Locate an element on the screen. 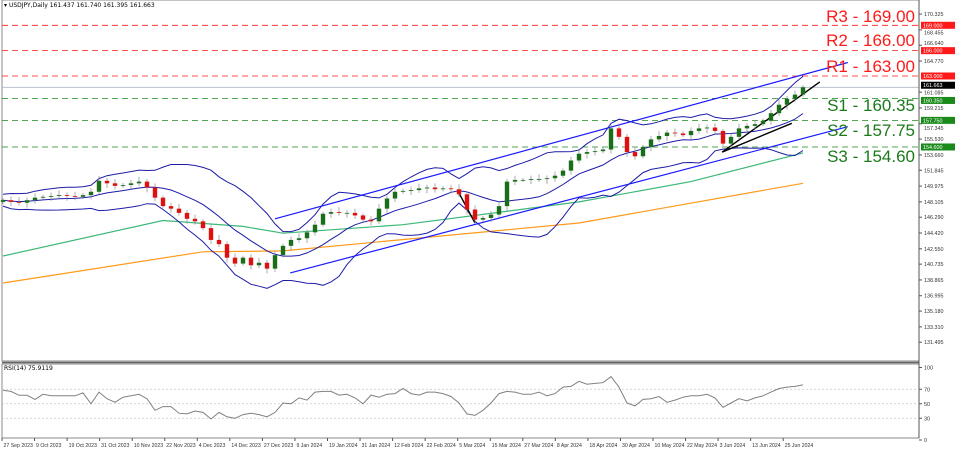 This screenshot has height=452, width=975. level-label-r3: R3 - 169.00 is located at coordinates (870, 16).